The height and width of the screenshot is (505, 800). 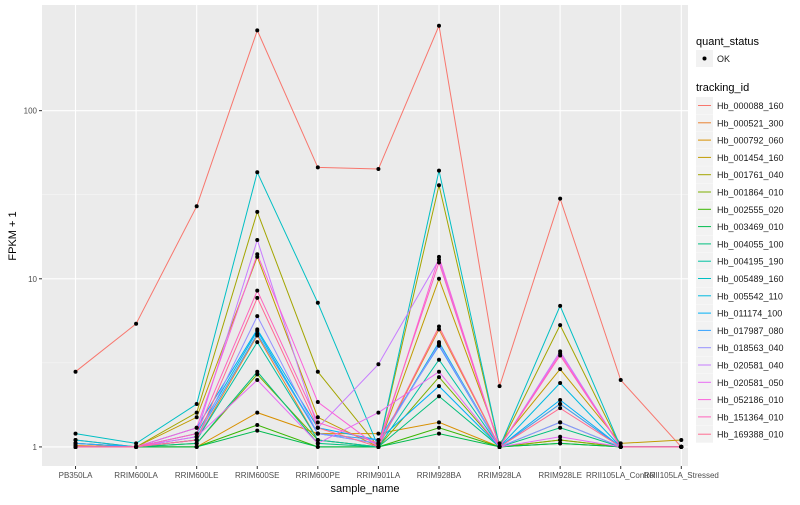 I want to click on legend-title-quant-status: quant_status, so click(x=727, y=42).